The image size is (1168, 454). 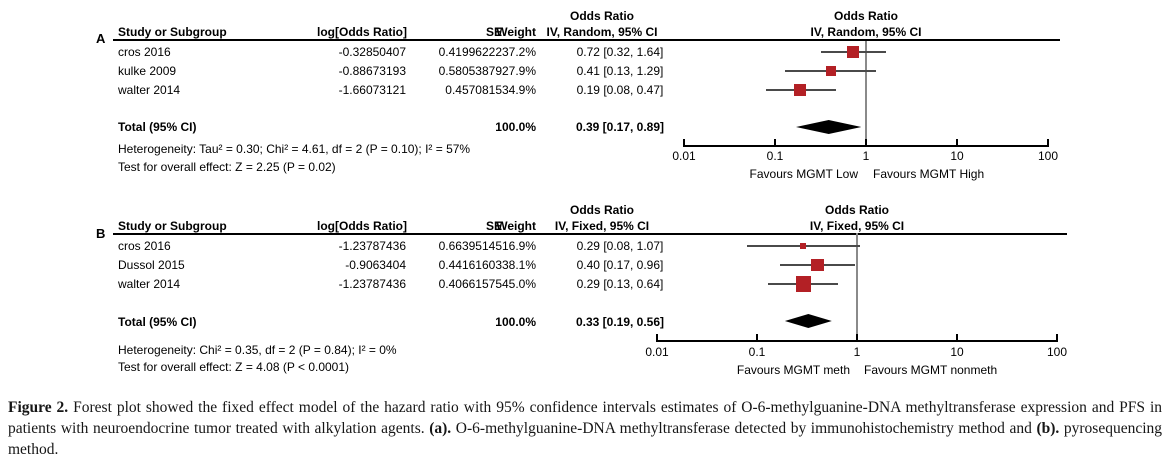 I want to click on study-se: 0.40661575, so click(x=470, y=284).